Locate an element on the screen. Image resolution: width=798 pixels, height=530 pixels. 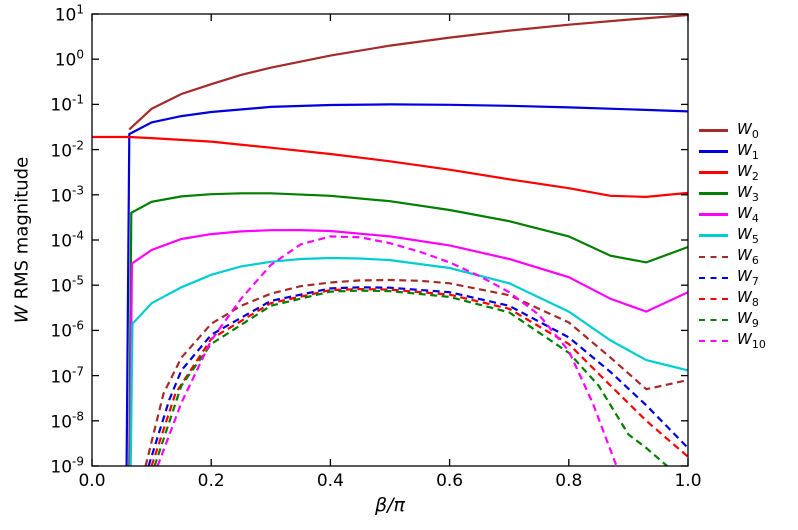
y-tick-label: 10⁻⁸ is located at coordinates (67, 421).